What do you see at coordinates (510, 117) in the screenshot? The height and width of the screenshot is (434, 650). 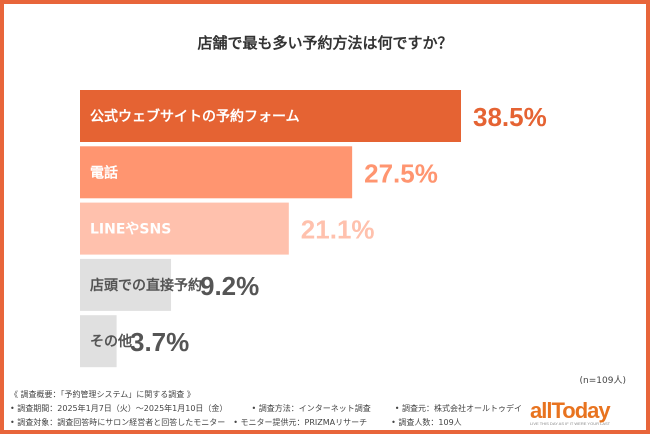 I see `value-label: 38.5%` at bounding box center [510, 117].